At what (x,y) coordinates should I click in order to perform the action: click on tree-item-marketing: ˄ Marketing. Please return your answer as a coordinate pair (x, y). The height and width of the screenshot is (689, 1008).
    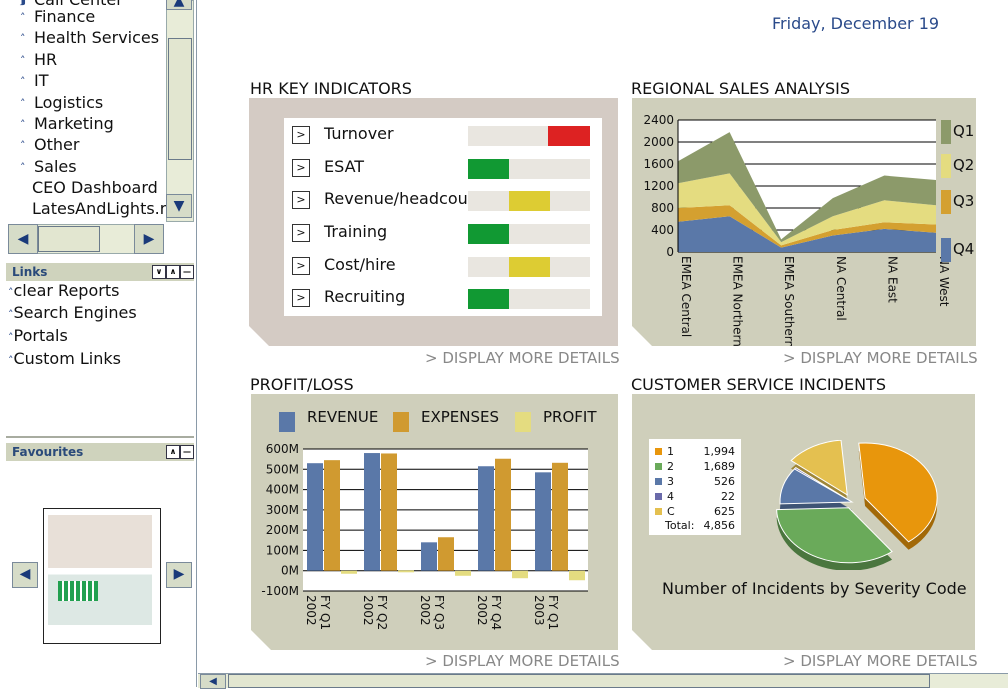
    Looking at the image, I should click on (67, 123).